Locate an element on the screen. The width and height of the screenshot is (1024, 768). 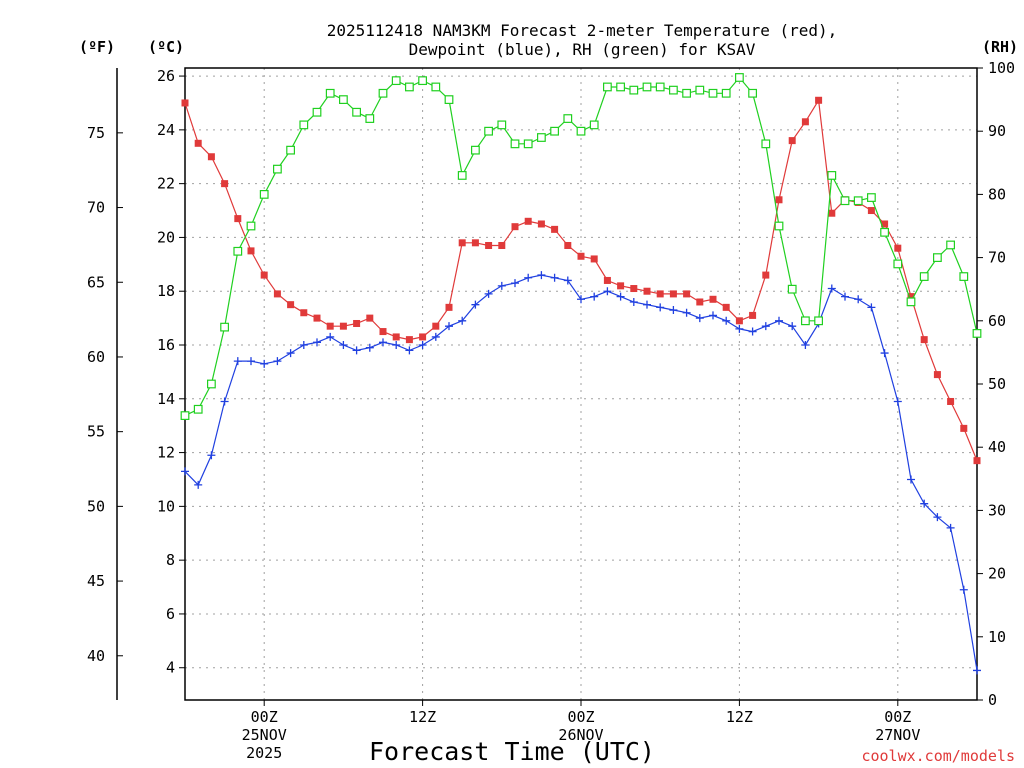
rh-tick-label: 30 is located at coordinates (997, 510).